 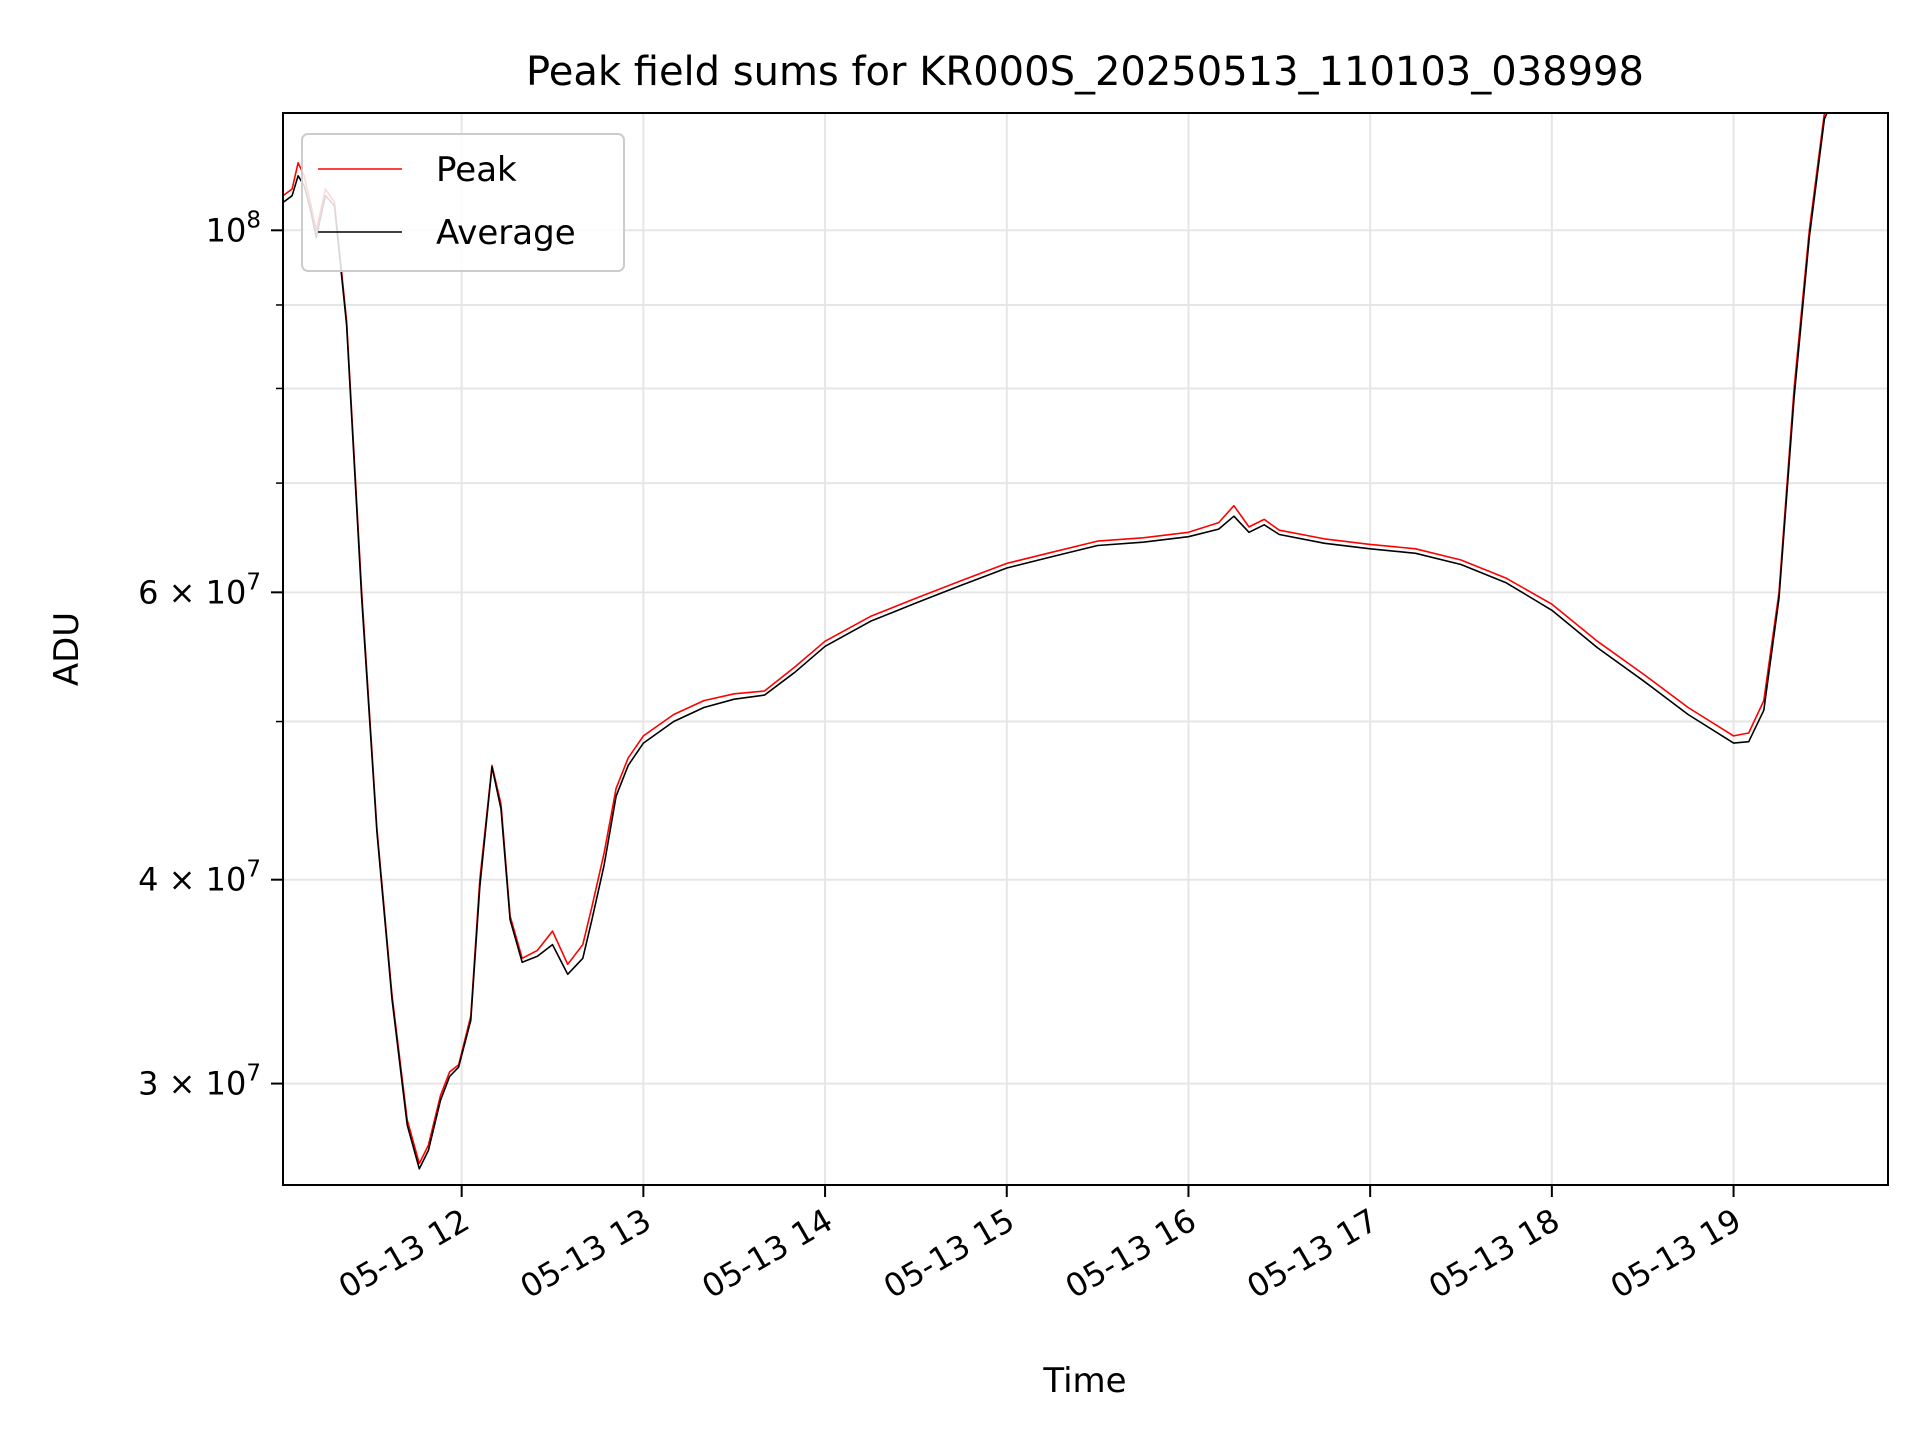 What do you see at coordinates (192, 880) in the screenshot?
I see `y-tick-label-base: 4 × 10` at bounding box center [192, 880].